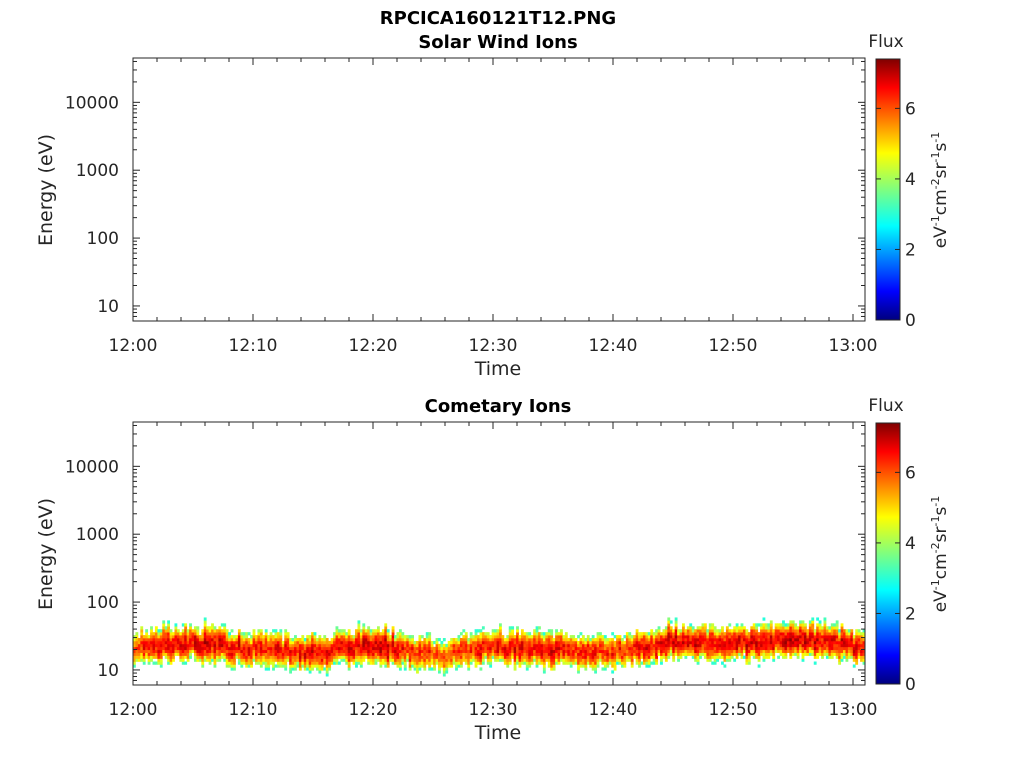 This screenshot has height=768, width=1024. Describe the element at coordinates (133, 710) in the screenshot. I see `x-tick-label: 12:00` at that location.